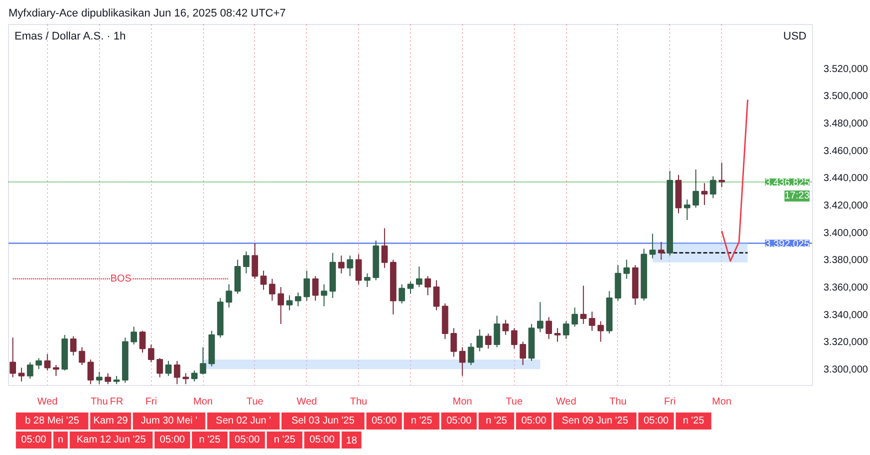  Describe the element at coordinates (795, 36) in the screenshot. I see `y-axis-title: USD` at that location.